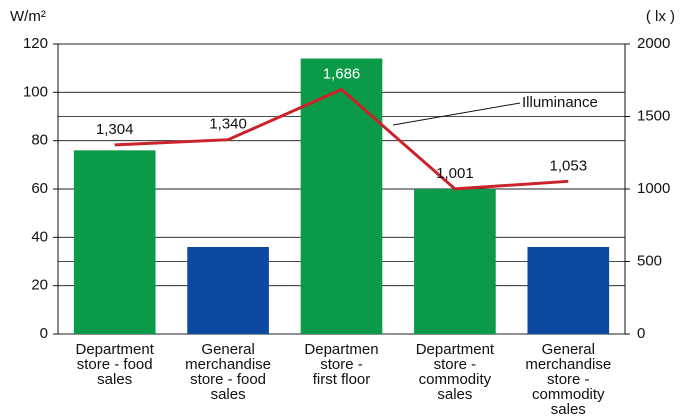  What do you see at coordinates (455, 372) in the screenshot?
I see `x-tick-label: Department store -commodity sales` at bounding box center [455, 372].